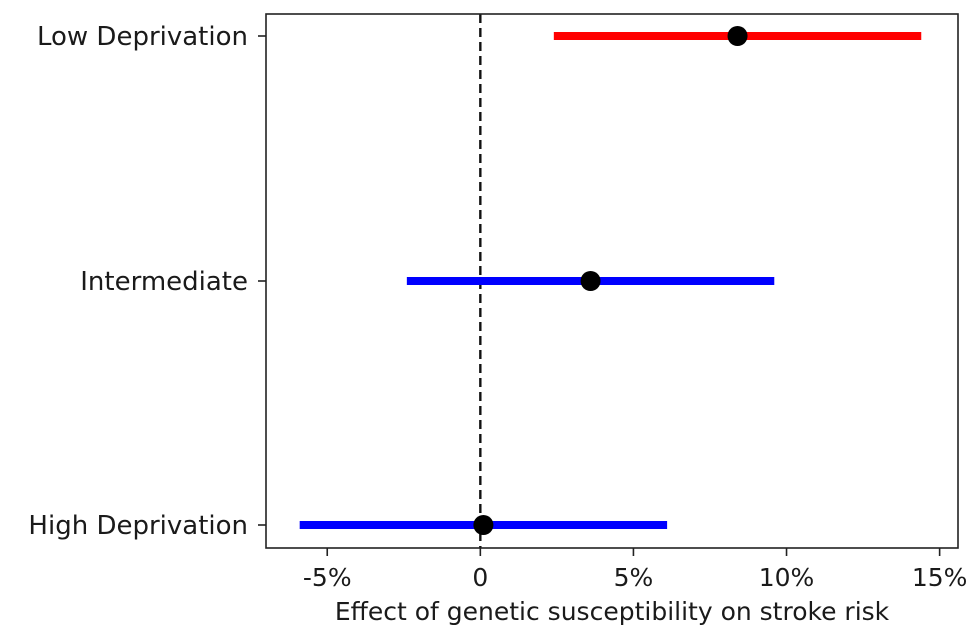 The width and height of the screenshot is (976, 635). What do you see at coordinates (142, 37) in the screenshot?
I see `y-tick-label: Low Deprivation` at bounding box center [142, 37].